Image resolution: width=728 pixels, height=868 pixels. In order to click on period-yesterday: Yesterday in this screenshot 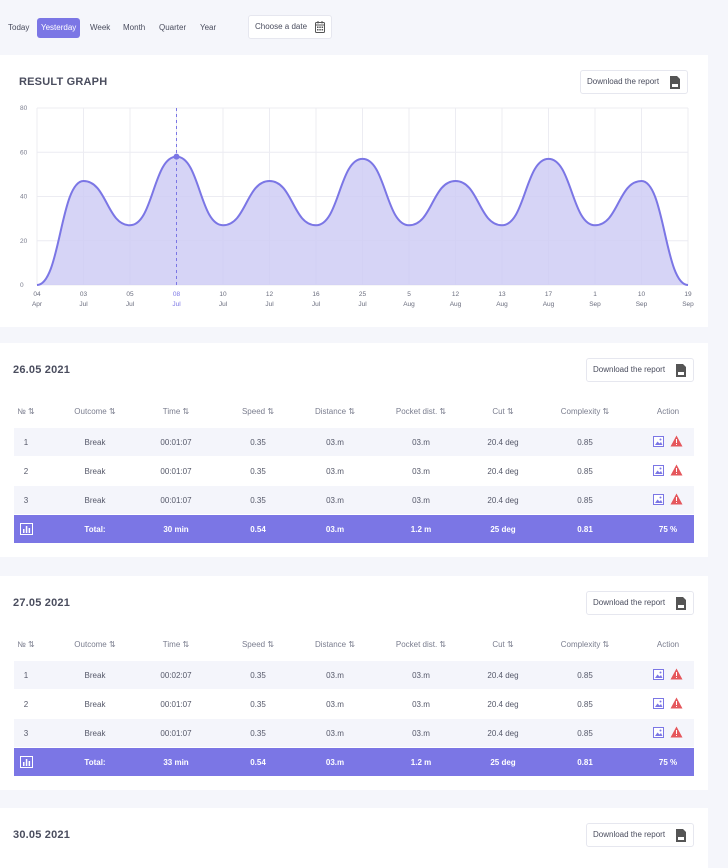, I will do `click(58, 28)`.